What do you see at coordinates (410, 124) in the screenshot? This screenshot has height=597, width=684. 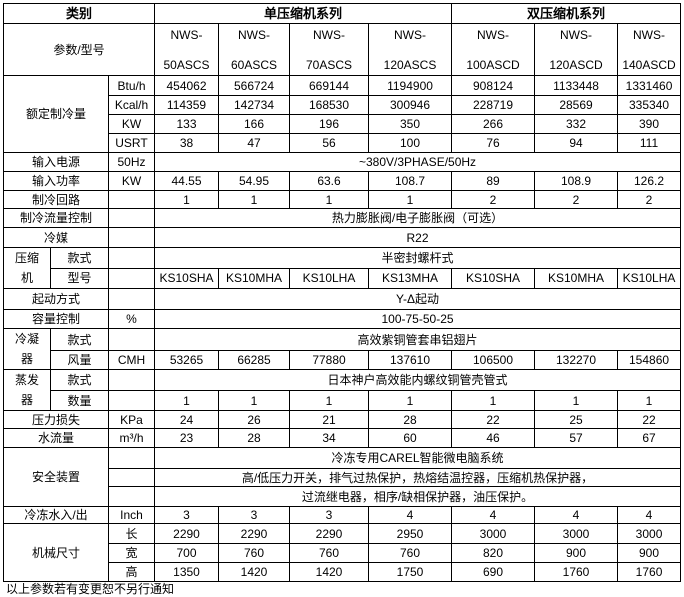 I see `value-cell: 350` at bounding box center [410, 124].